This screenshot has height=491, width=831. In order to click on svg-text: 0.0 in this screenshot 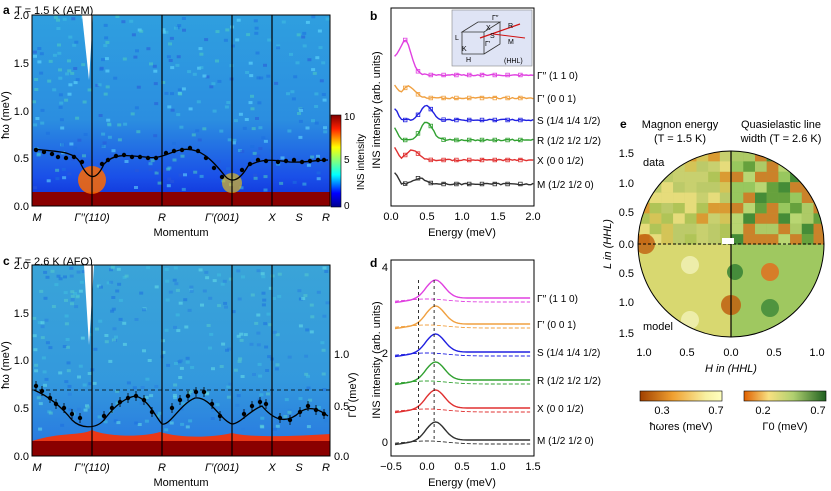, I will do `click(390, 217)`.